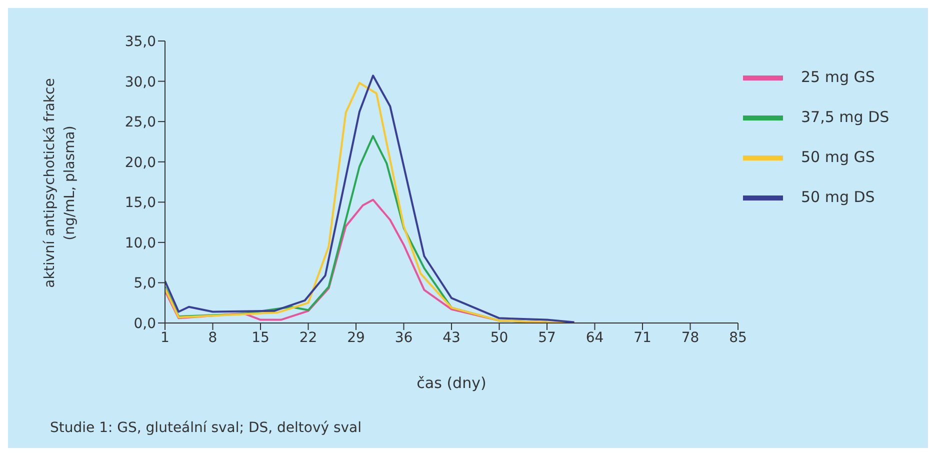  I want to click on x-tick-label: 22, so click(308, 338).